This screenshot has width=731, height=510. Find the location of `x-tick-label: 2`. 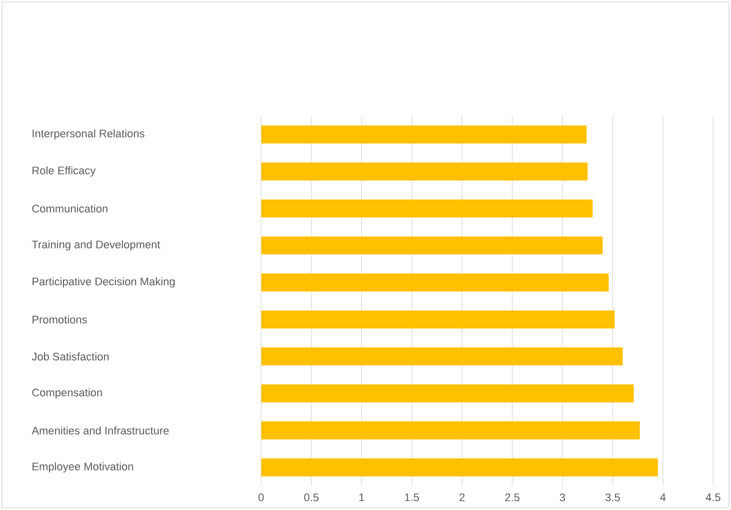

x-tick-label: 2 is located at coordinates (462, 497).